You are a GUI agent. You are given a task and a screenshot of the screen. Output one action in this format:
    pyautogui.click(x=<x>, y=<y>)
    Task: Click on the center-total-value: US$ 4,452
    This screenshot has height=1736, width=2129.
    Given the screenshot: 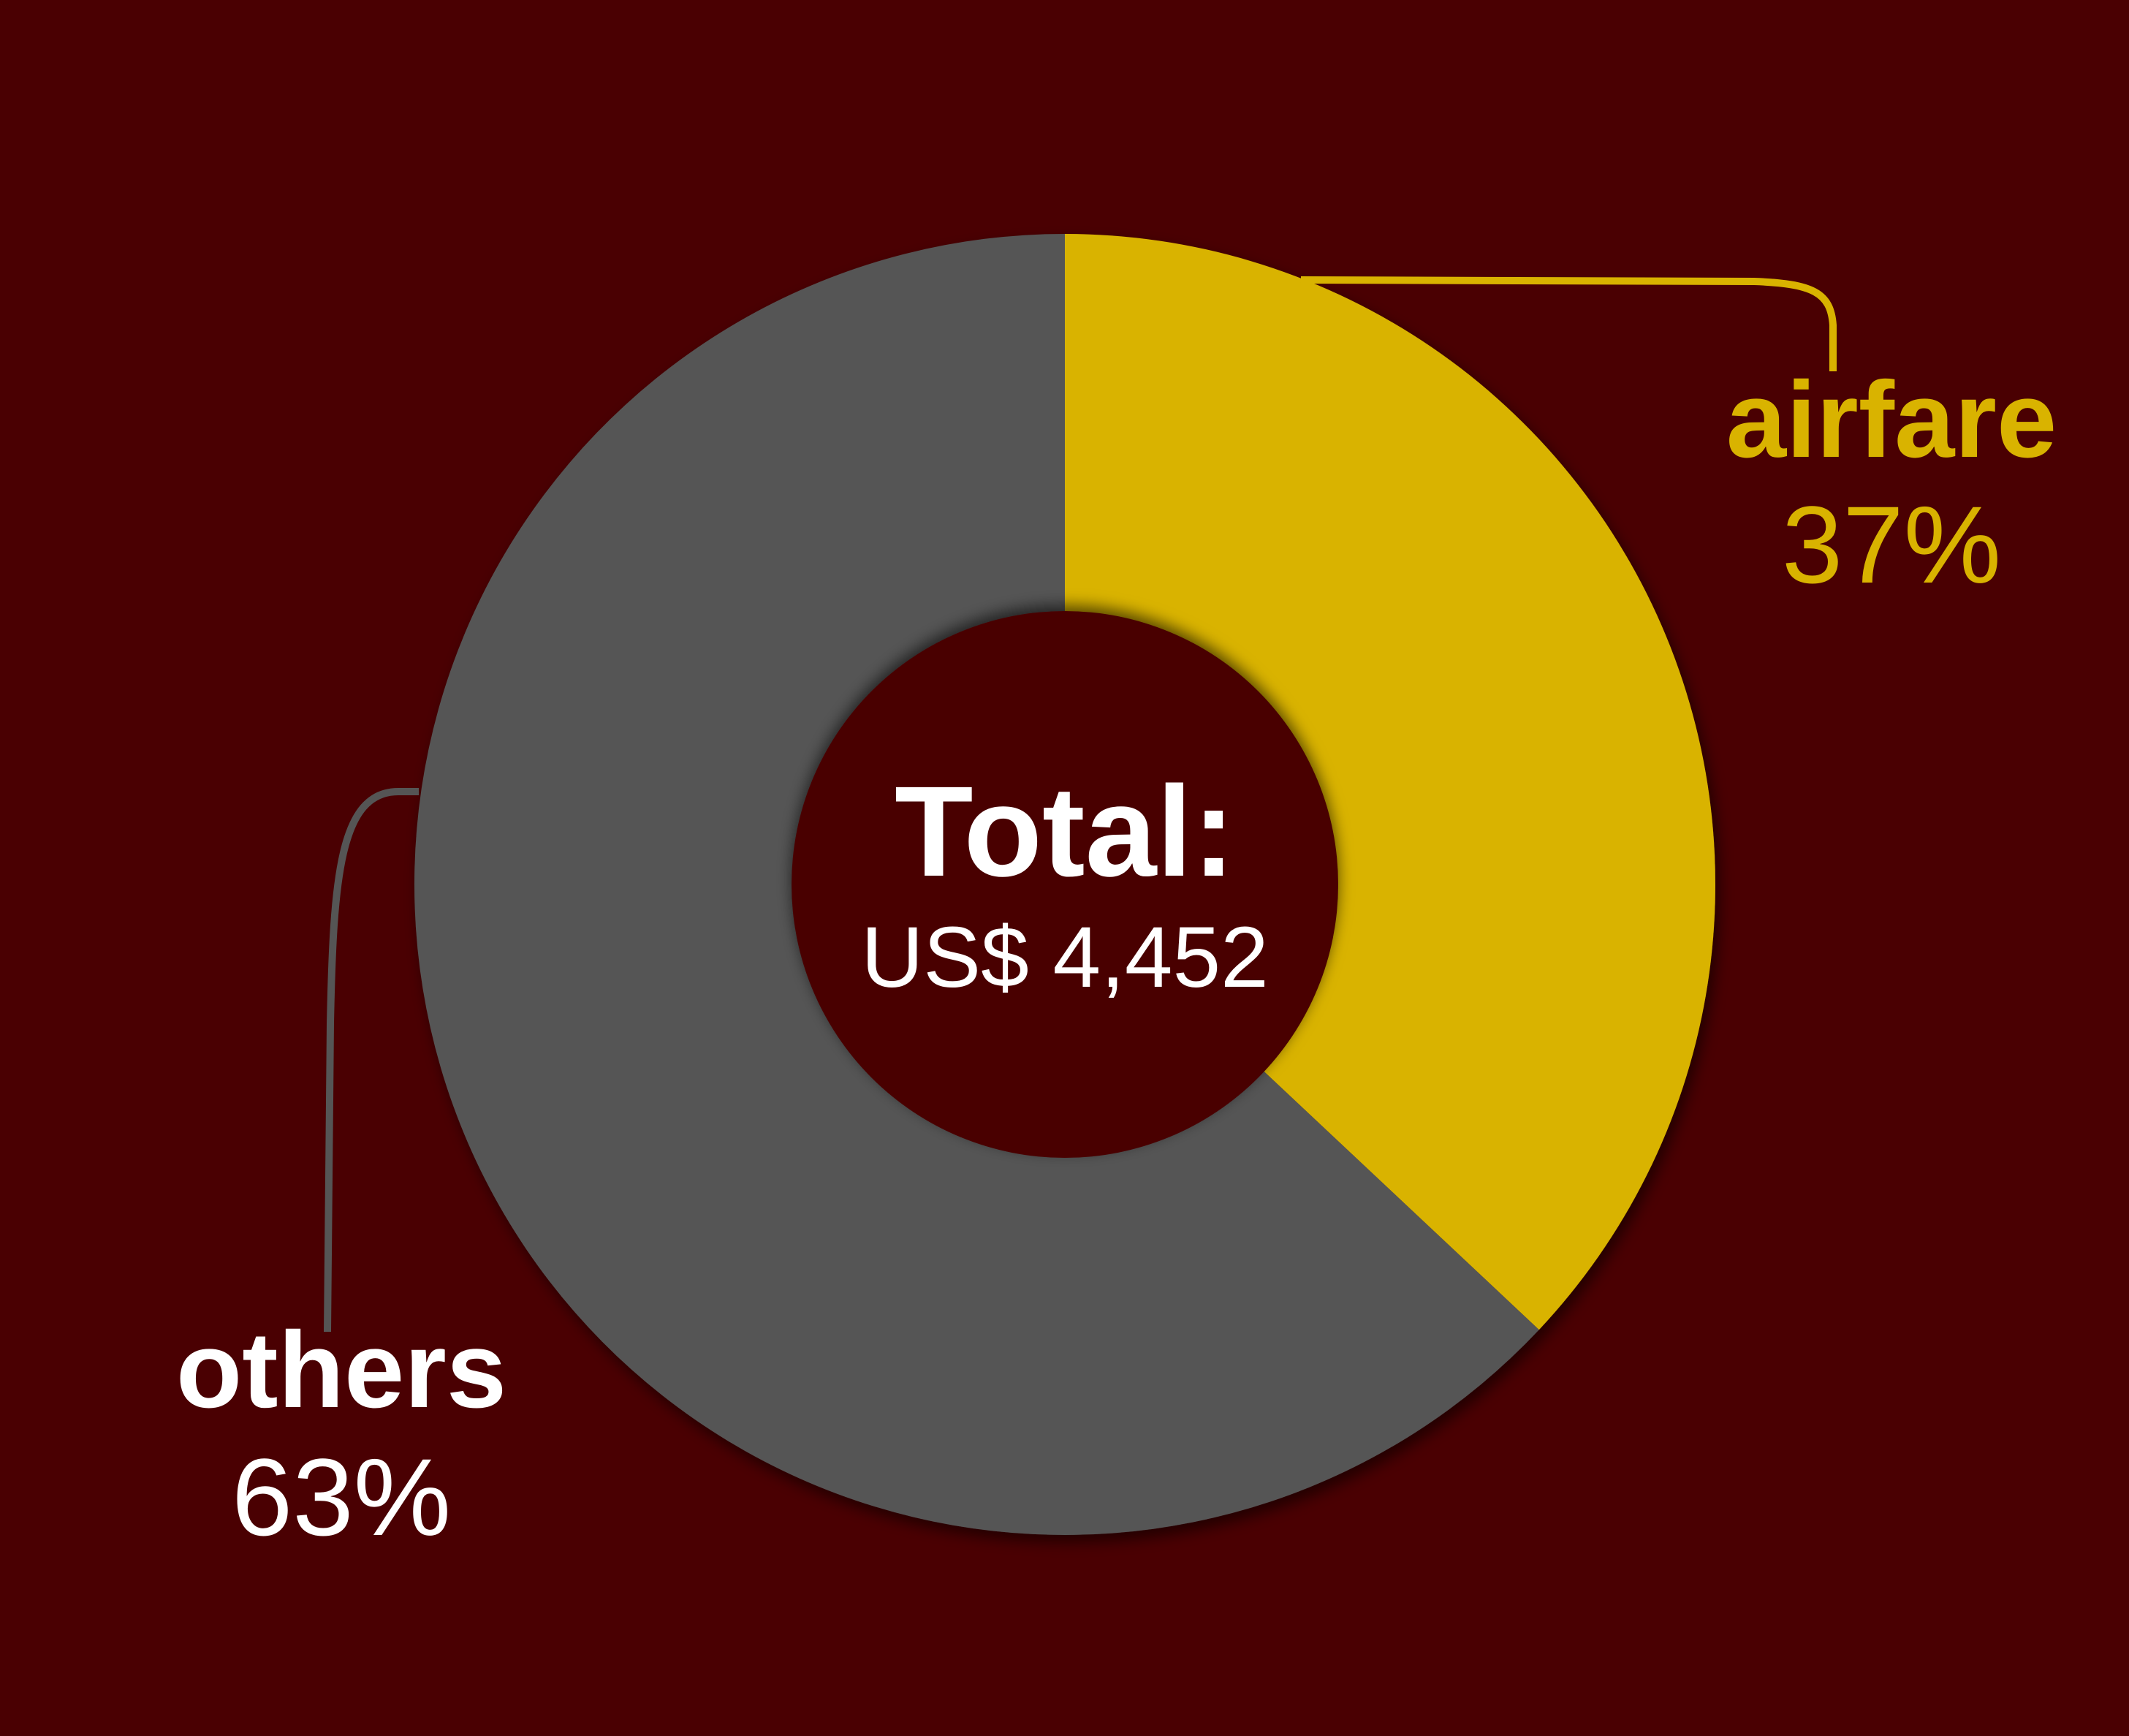 What is the action you would take?
    pyautogui.click(x=1065, y=958)
    